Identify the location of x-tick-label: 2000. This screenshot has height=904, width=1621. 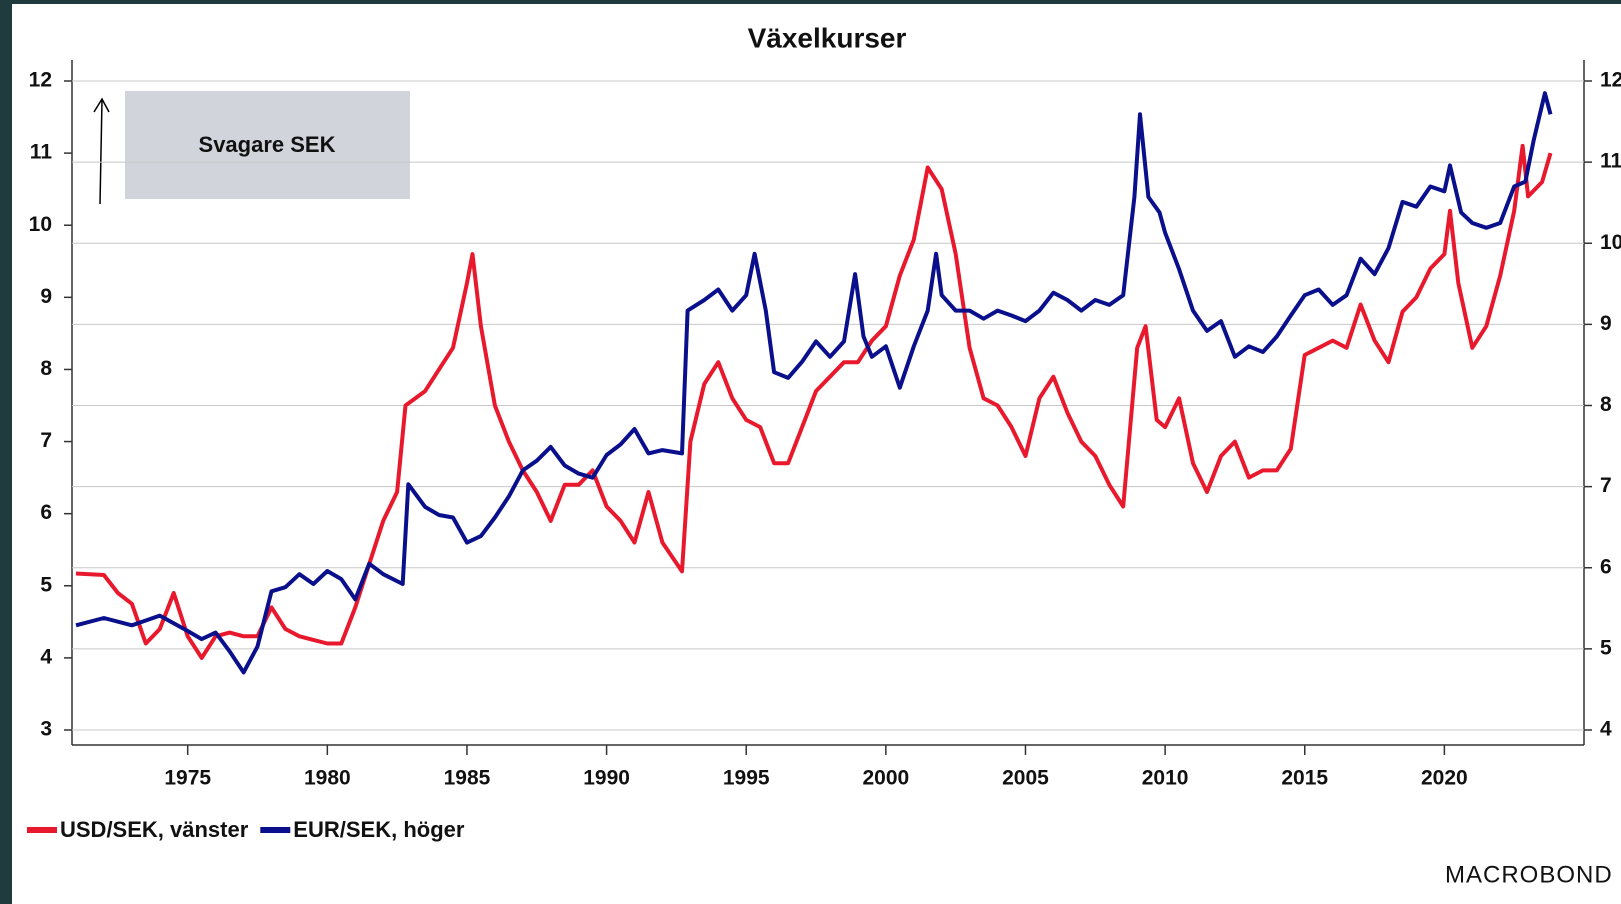
(885, 778).